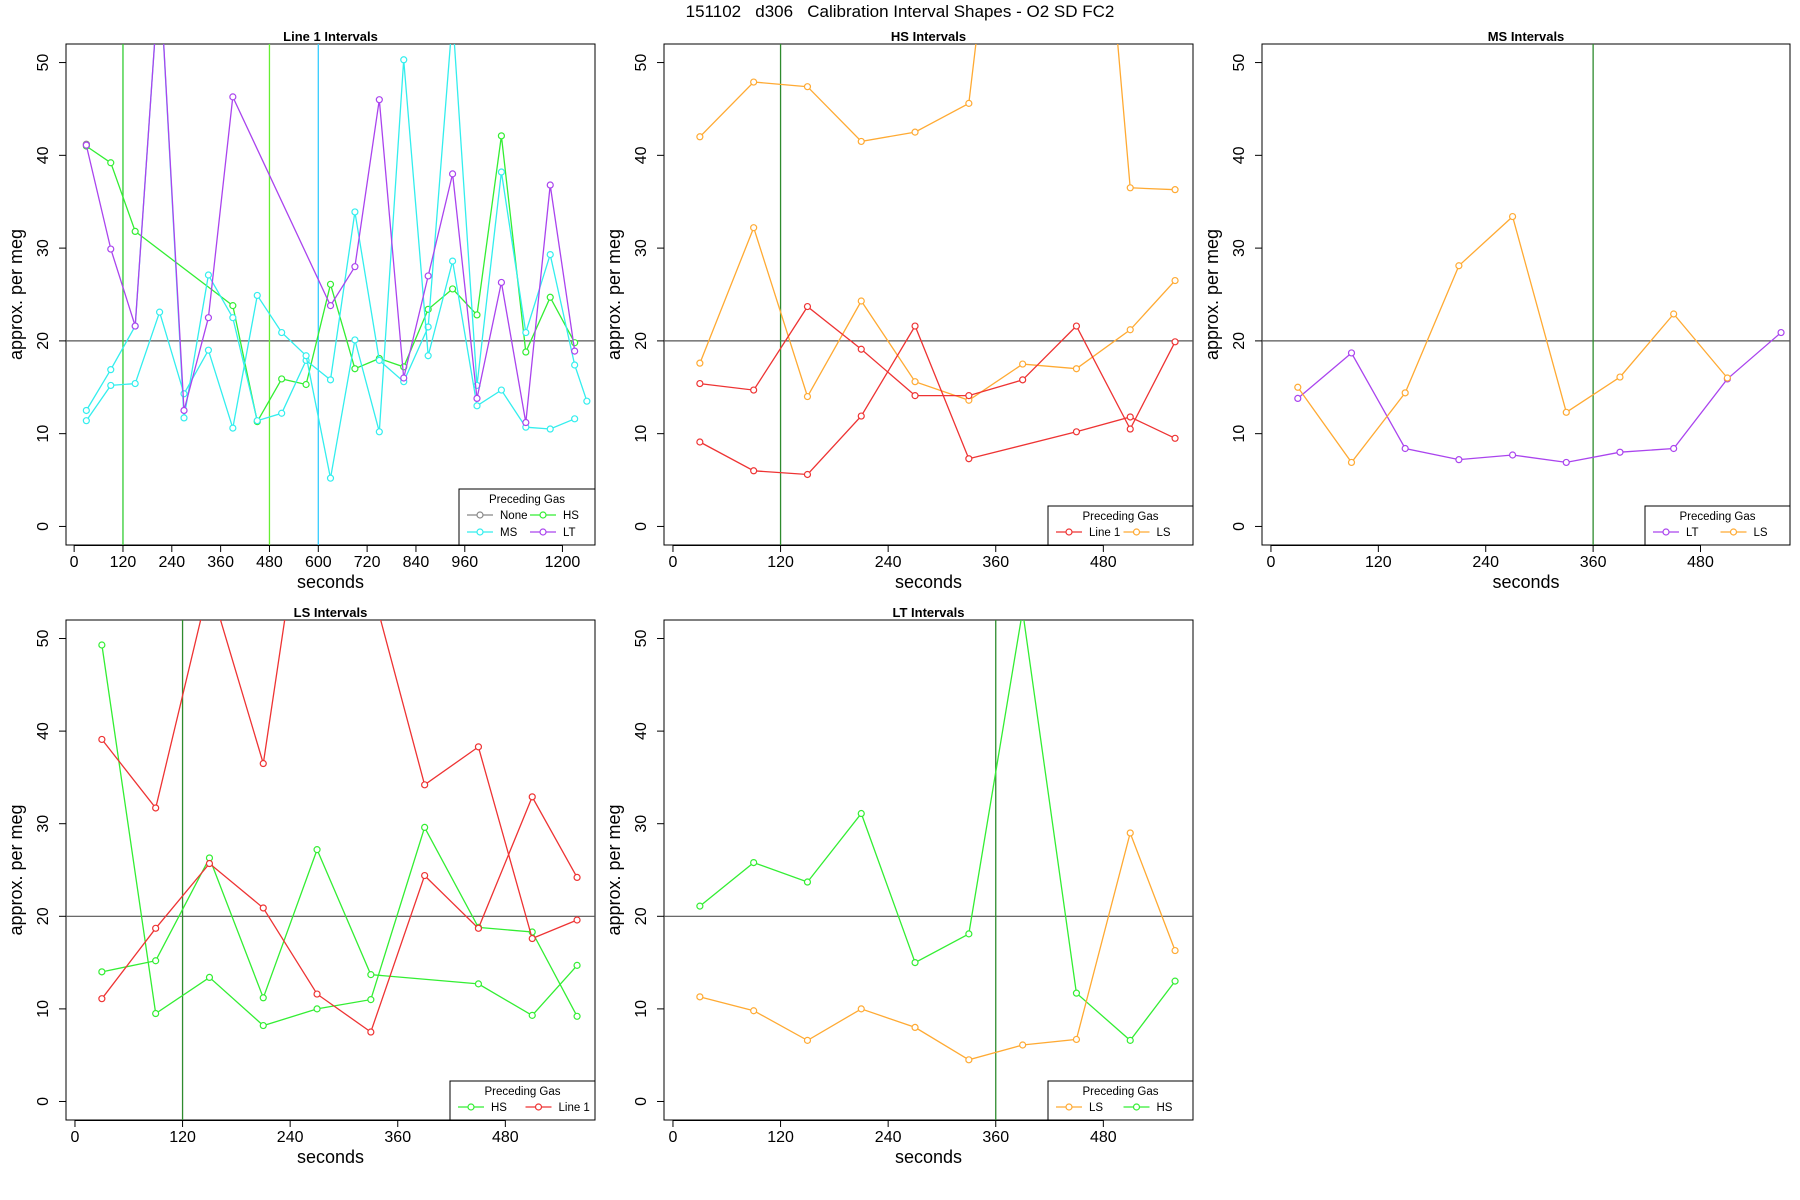 This screenshot has width=1800, height=1200. Describe the element at coordinates (1378, 562) in the screenshot. I see `x-tick-label: 120` at that location.